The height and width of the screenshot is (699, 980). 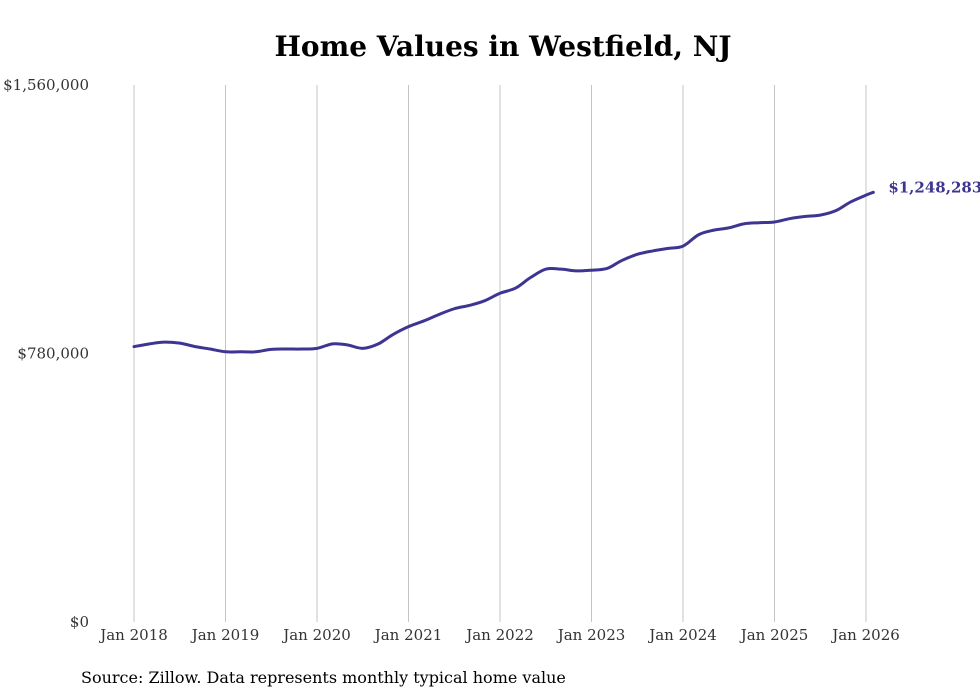 What do you see at coordinates (46, 85) in the screenshot?
I see `y-tick-label: $1,560,000` at bounding box center [46, 85].